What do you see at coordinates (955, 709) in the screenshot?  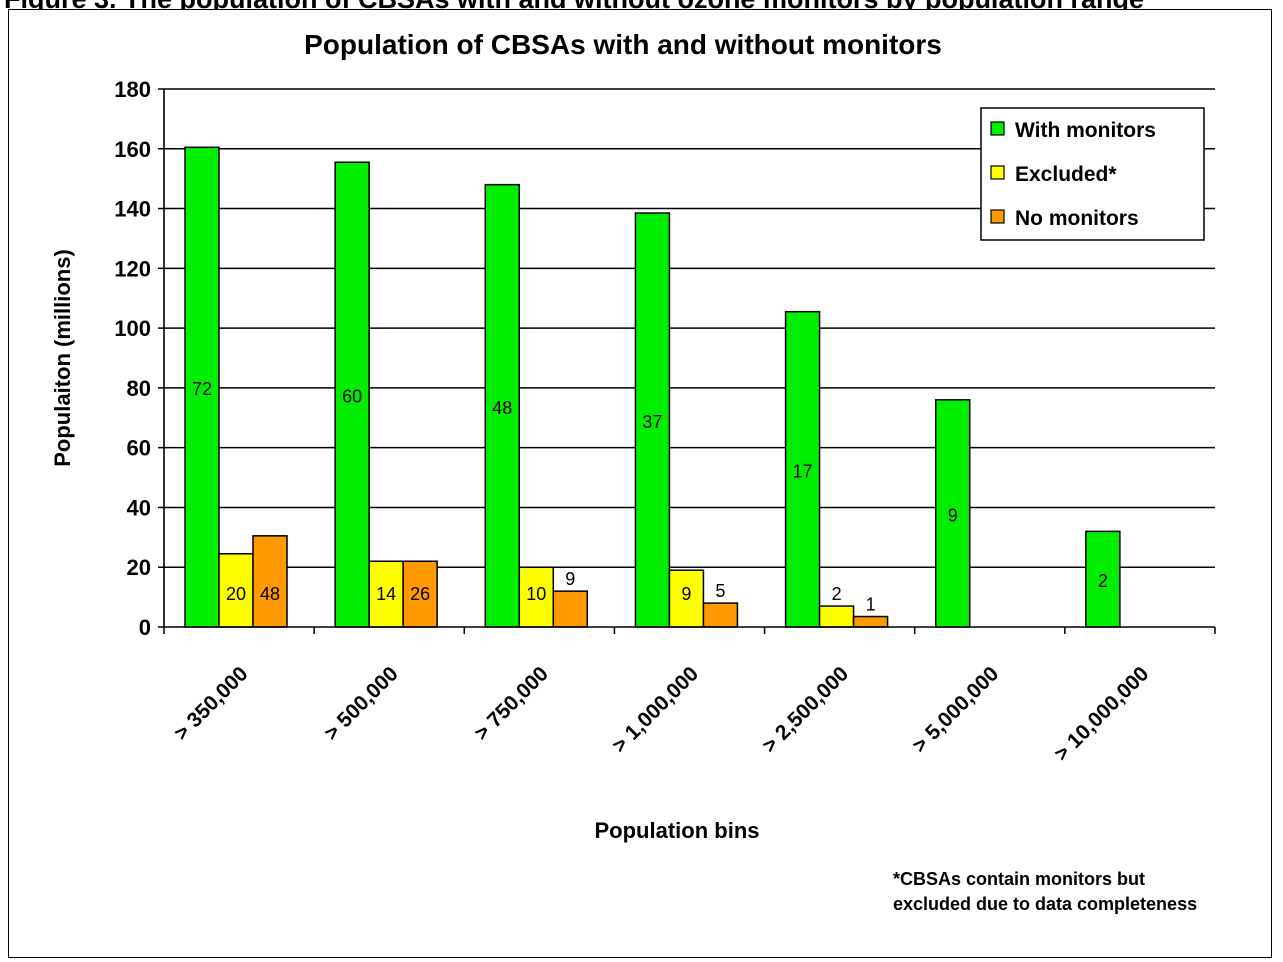 I see `x-tick-label: > 5,000,000` at bounding box center [955, 709].